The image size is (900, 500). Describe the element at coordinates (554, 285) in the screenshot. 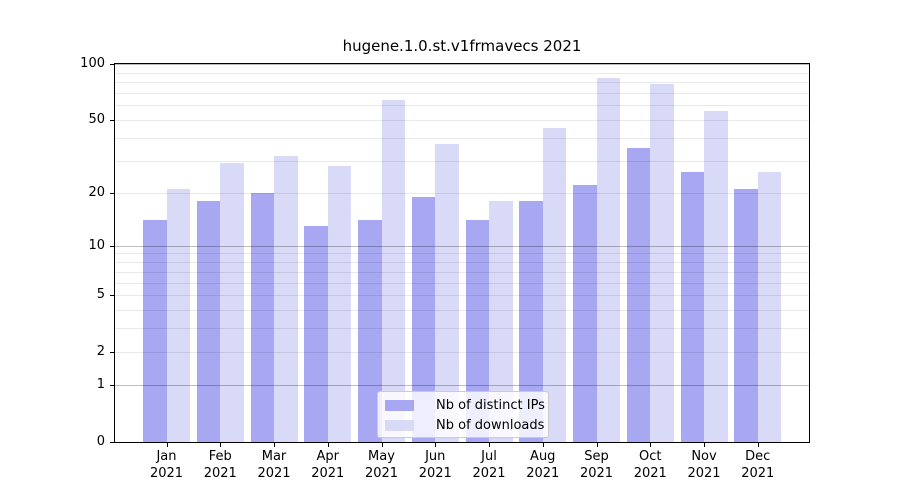

I see `bar-downloads-aug` at that location.